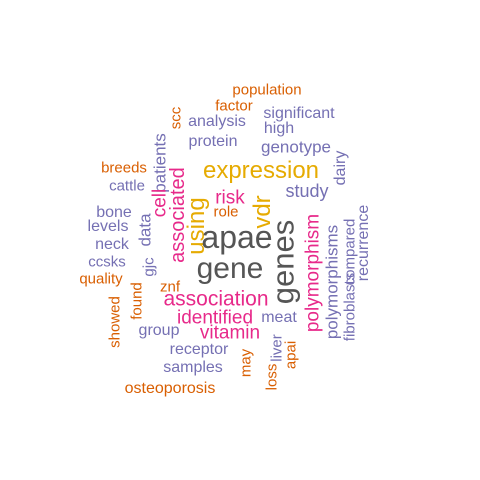 The image size is (480, 480). I want to click on word-study: study, so click(307, 191).